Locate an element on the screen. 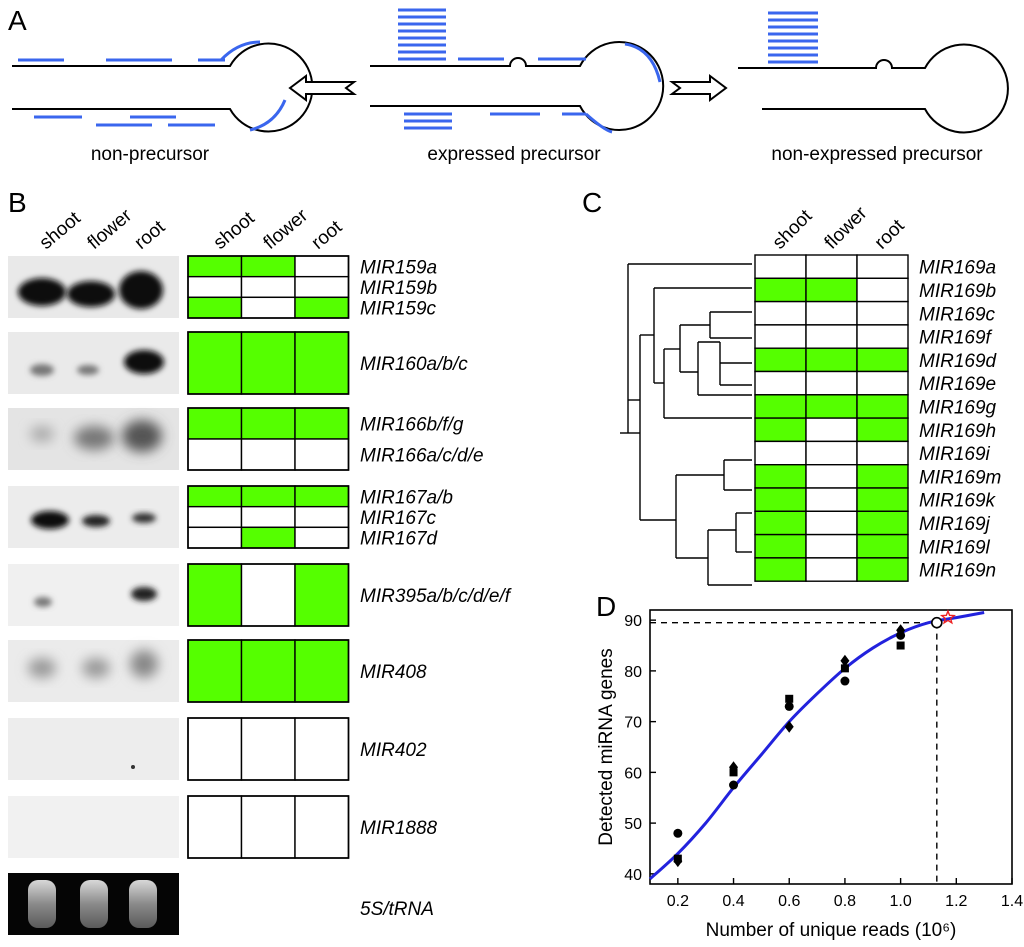 The height and width of the screenshot is (947, 1024). gene-label: MIR169l is located at coordinates (955, 547).